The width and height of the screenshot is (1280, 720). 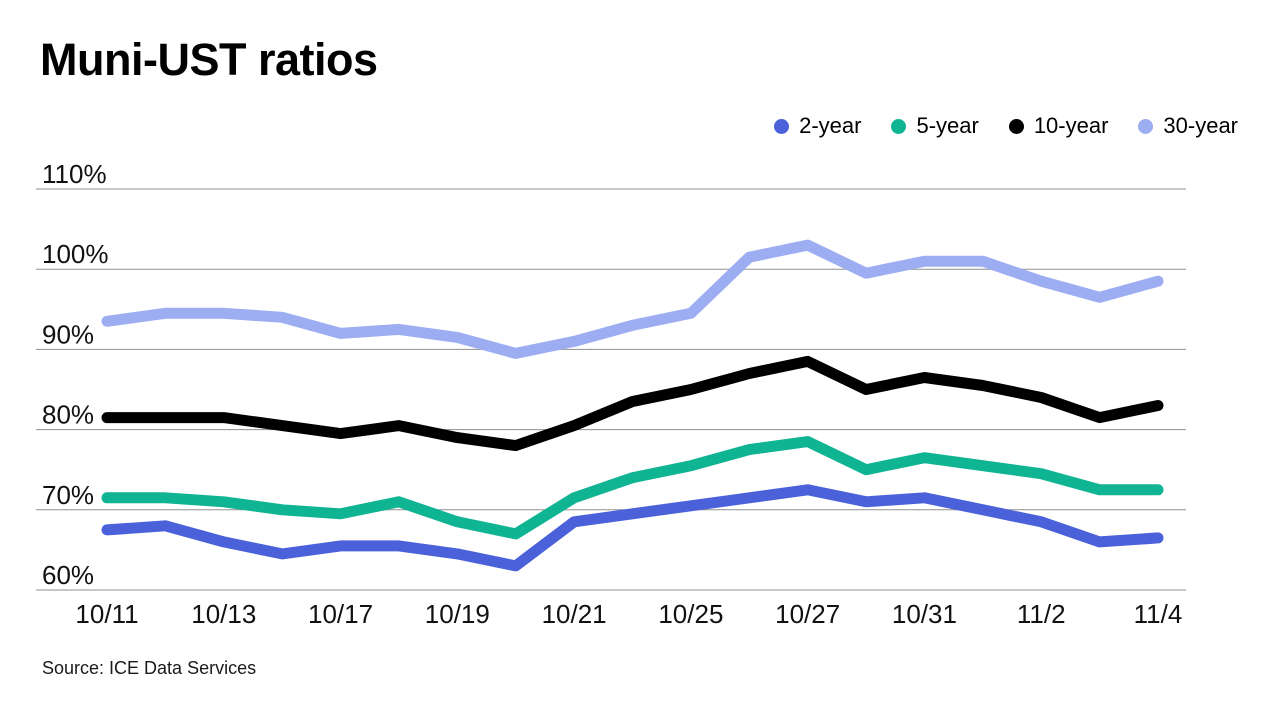 What do you see at coordinates (68, 334) in the screenshot?
I see `y-axis-label-90: 90%` at bounding box center [68, 334].